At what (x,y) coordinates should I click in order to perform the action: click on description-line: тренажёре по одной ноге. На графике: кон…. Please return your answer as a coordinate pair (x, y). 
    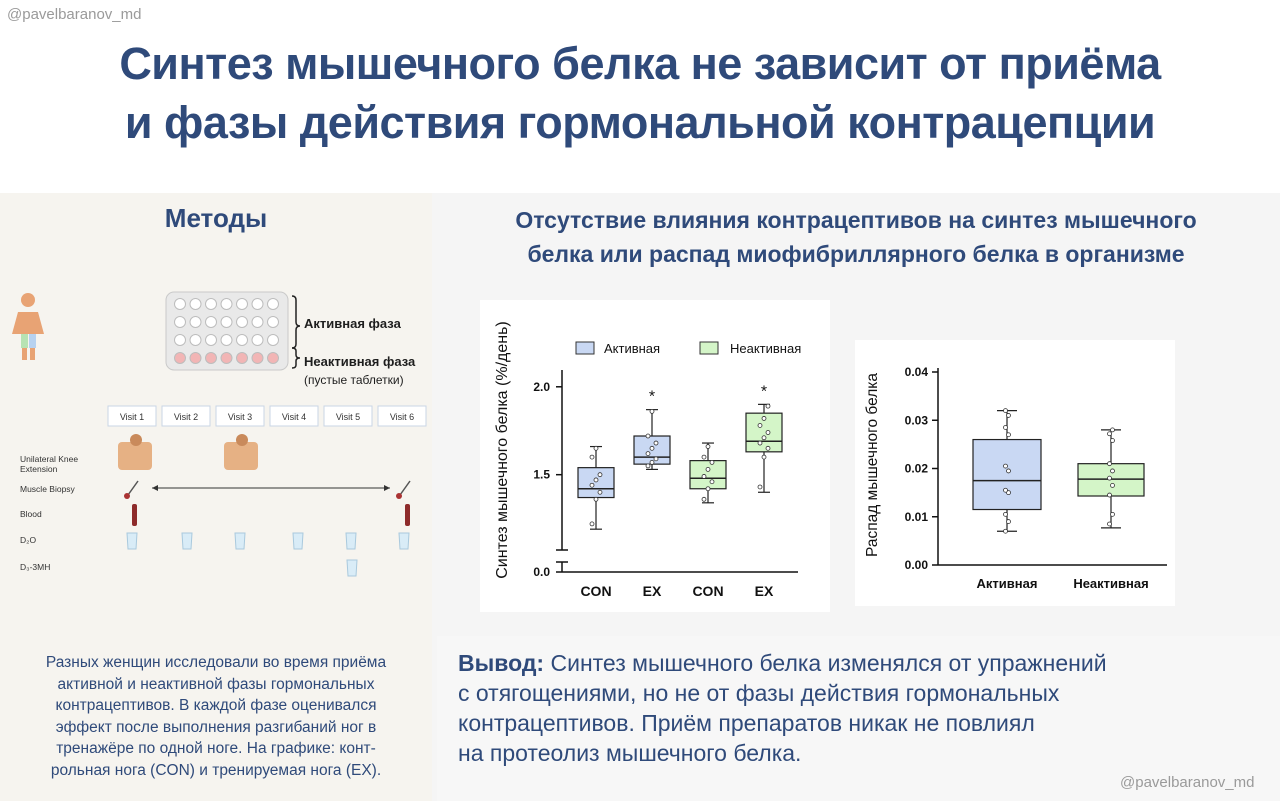
    Looking at the image, I should click on (216, 748).